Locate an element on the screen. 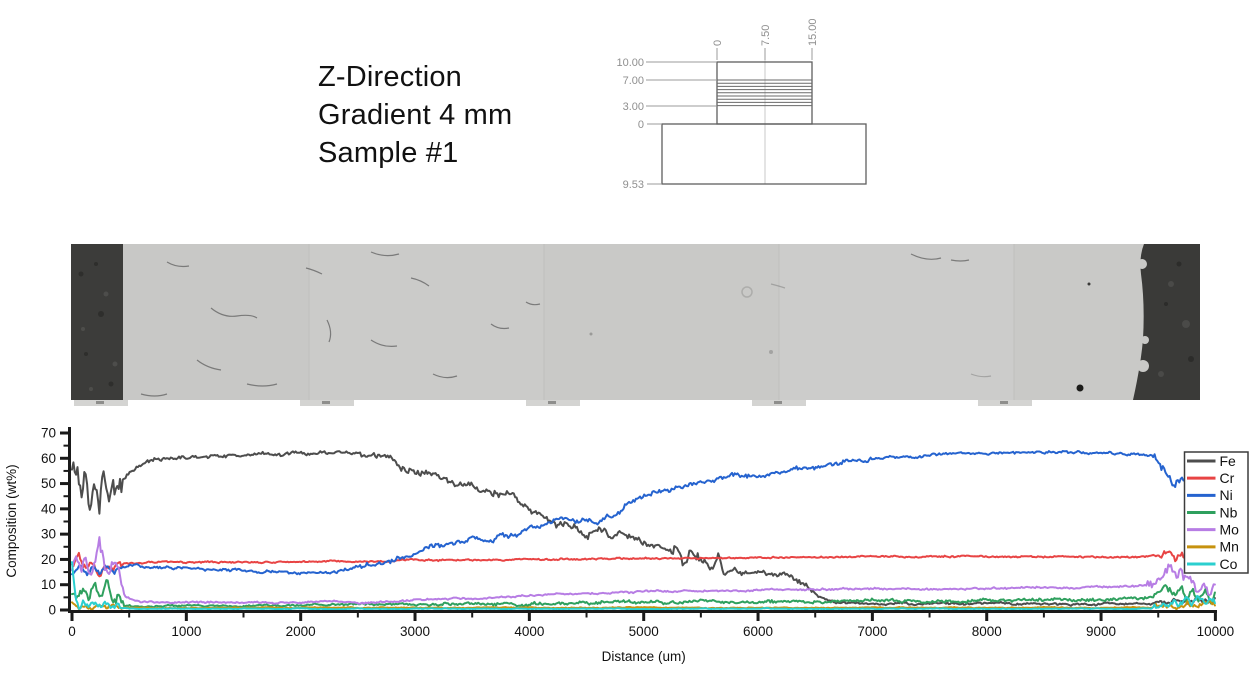  sample-title-block: Z-Direction Gradient 4 mm Sample #1 is located at coordinates (415, 115).